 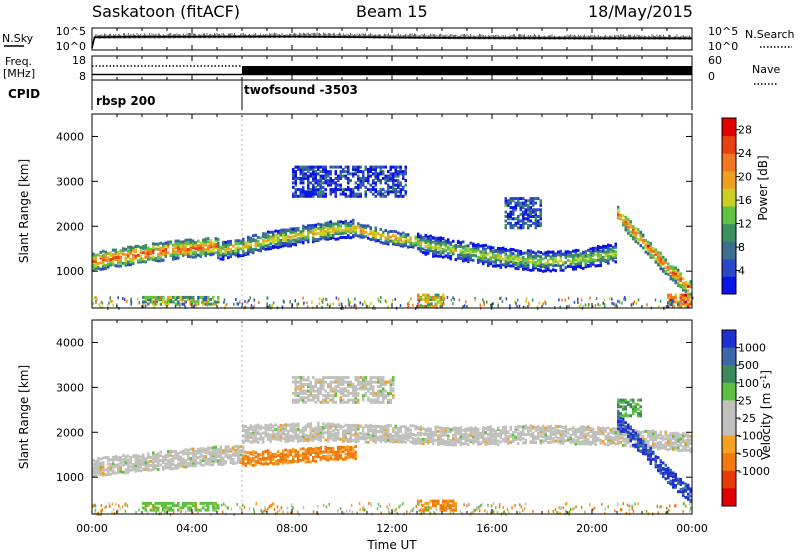 What do you see at coordinates (729, 250) in the screenshot?
I see `colorbar-swatch` at bounding box center [729, 250].